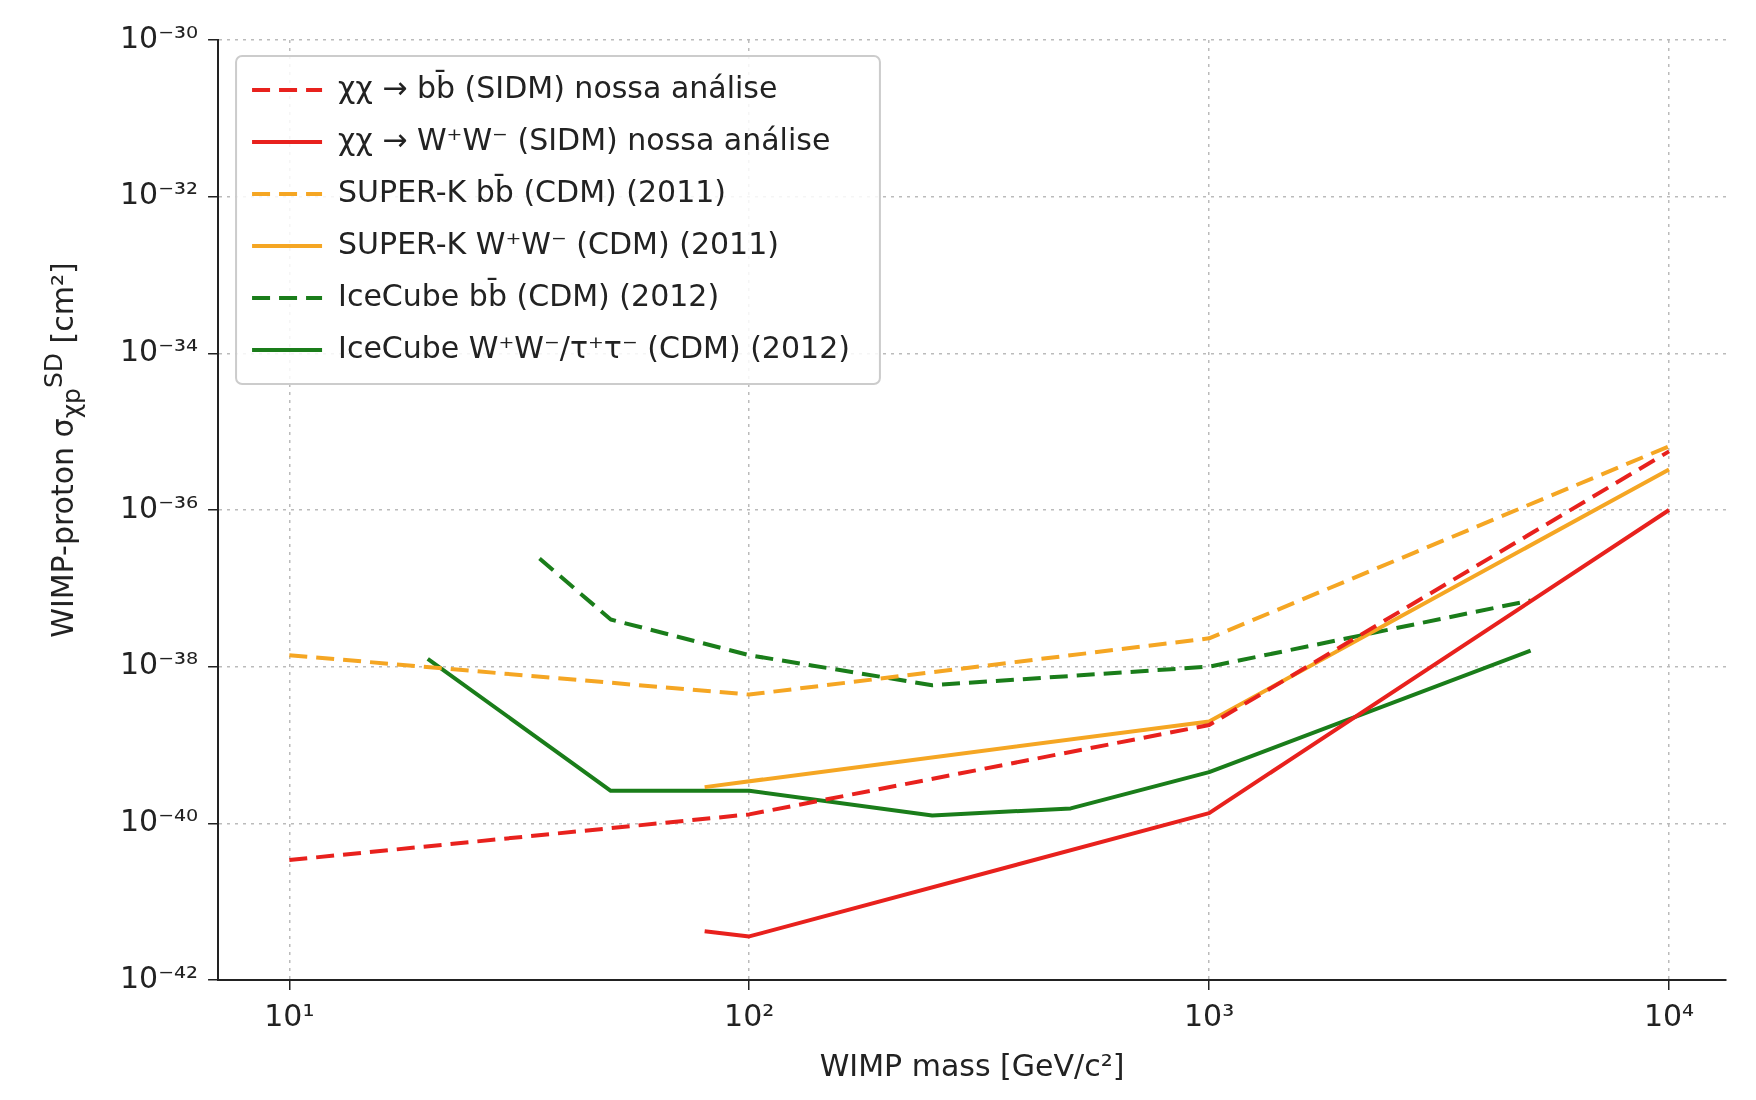  What do you see at coordinates (749, 1015) in the screenshot?
I see `x-tick-label: 10²` at bounding box center [749, 1015].